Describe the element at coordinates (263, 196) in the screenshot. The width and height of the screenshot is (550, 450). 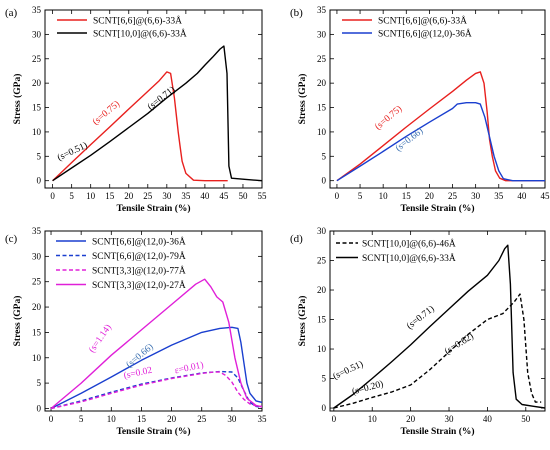
I see `x-tick-label: 55` at that location.